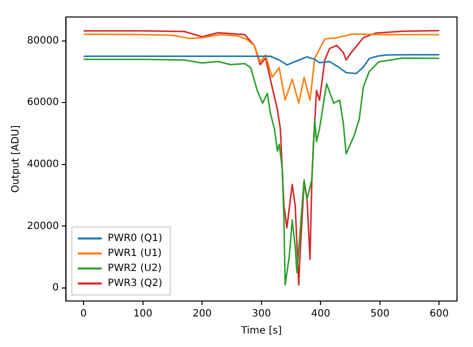  What do you see at coordinates (261, 314) in the screenshot?
I see `x-tick-label: 300` at bounding box center [261, 314].